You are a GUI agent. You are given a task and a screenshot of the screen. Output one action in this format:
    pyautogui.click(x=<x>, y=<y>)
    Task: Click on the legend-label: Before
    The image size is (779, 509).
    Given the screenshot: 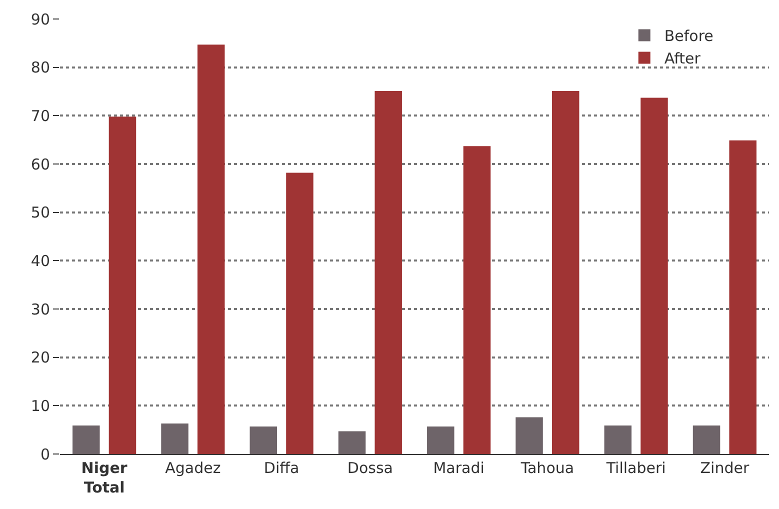 What is the action you would take?
    pyautogui.click(x=689, y=36)
    